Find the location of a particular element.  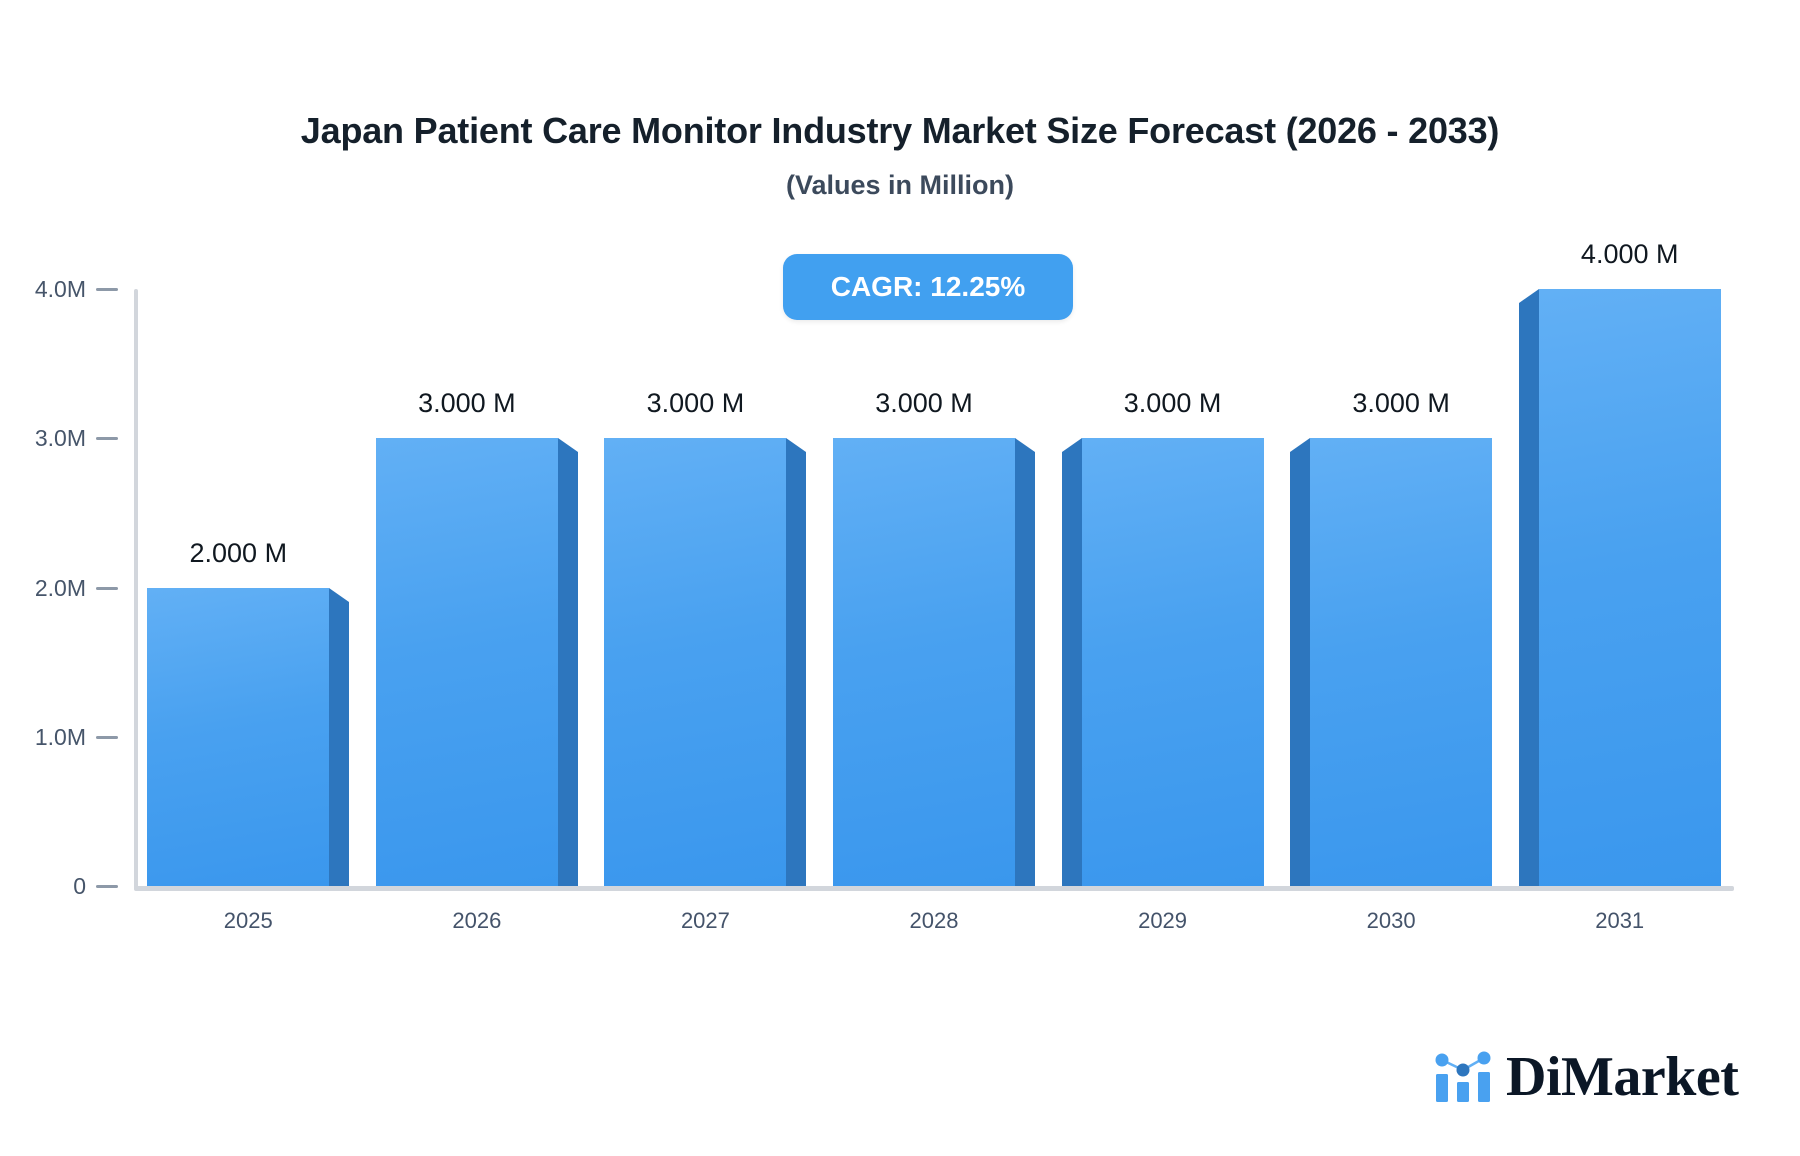

y-axis-tick: 4.0M is located at coordinates (67, 289).